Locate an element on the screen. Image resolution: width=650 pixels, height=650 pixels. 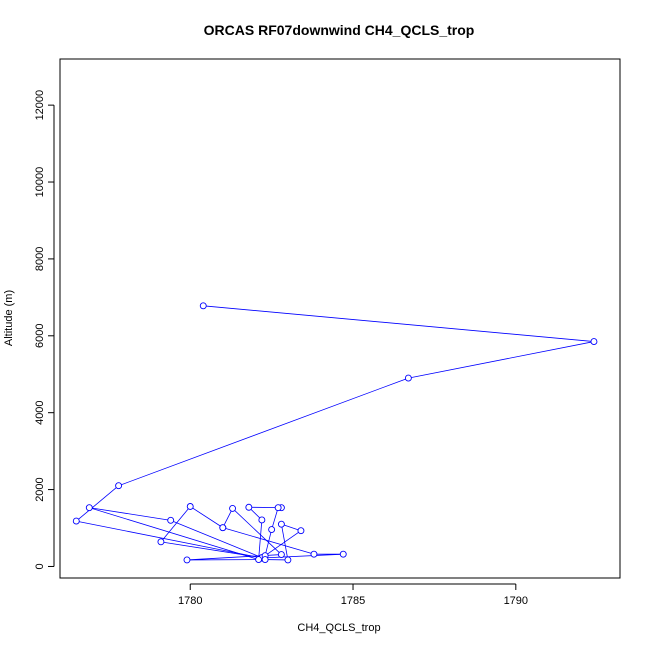
y-axis-label: Altitude (m) is located at coordinates (9, 318).